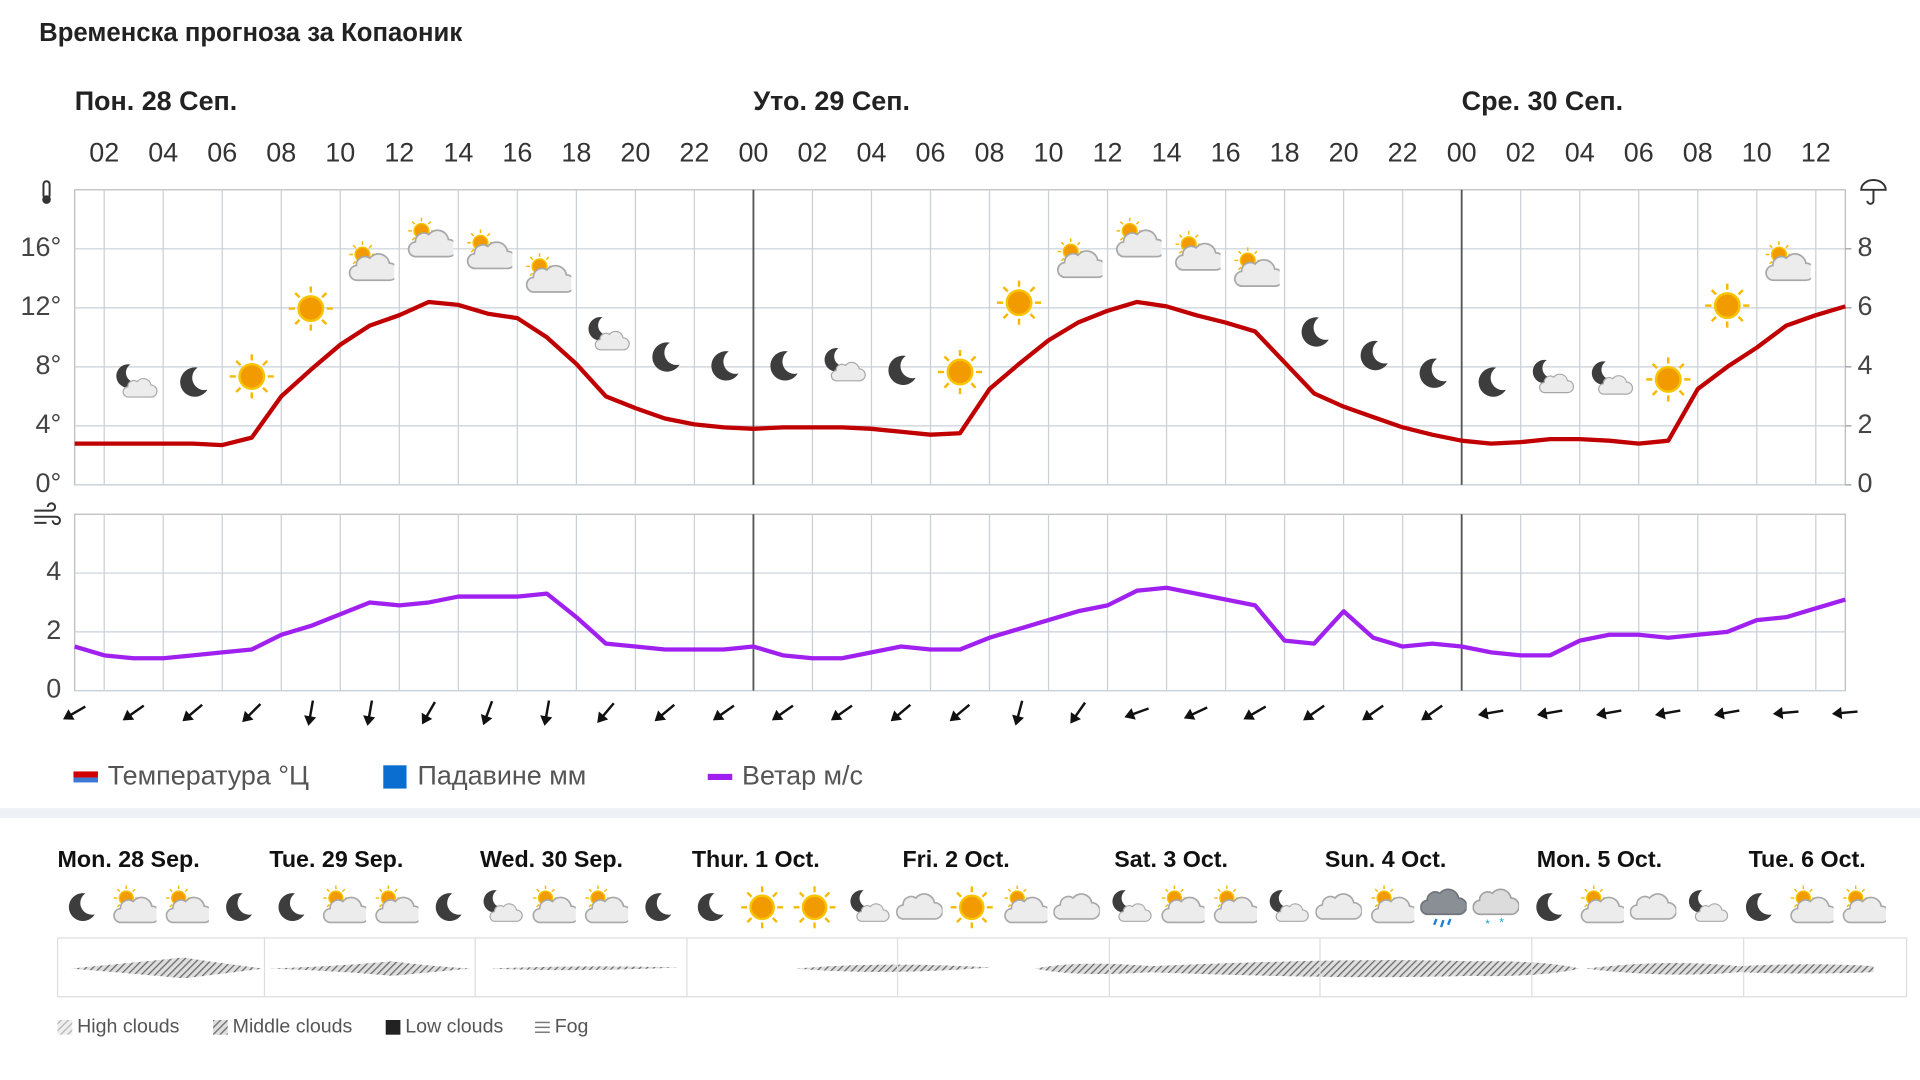 The height and width of the screenshot is (1080, 1920). Describe the element at coordinates (694, 152) in the screenshot. I see `x-tick-label: 22` at that location.